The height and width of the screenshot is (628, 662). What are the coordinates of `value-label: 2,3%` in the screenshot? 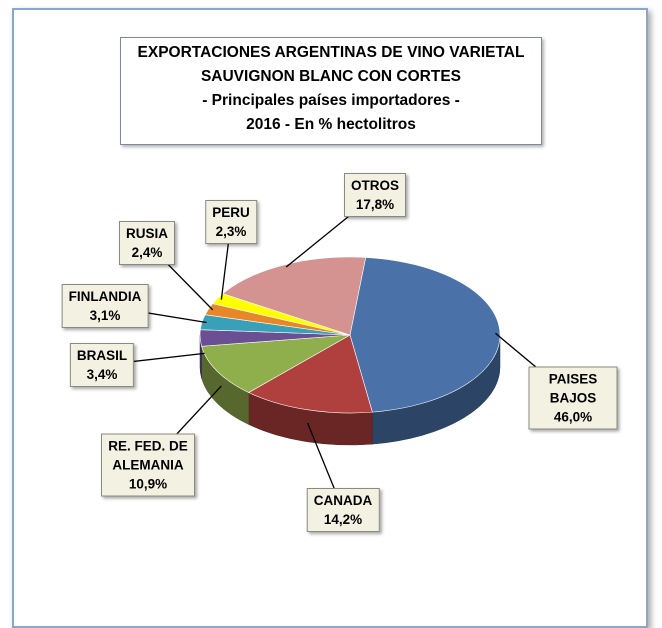 It's located at (231, 231).